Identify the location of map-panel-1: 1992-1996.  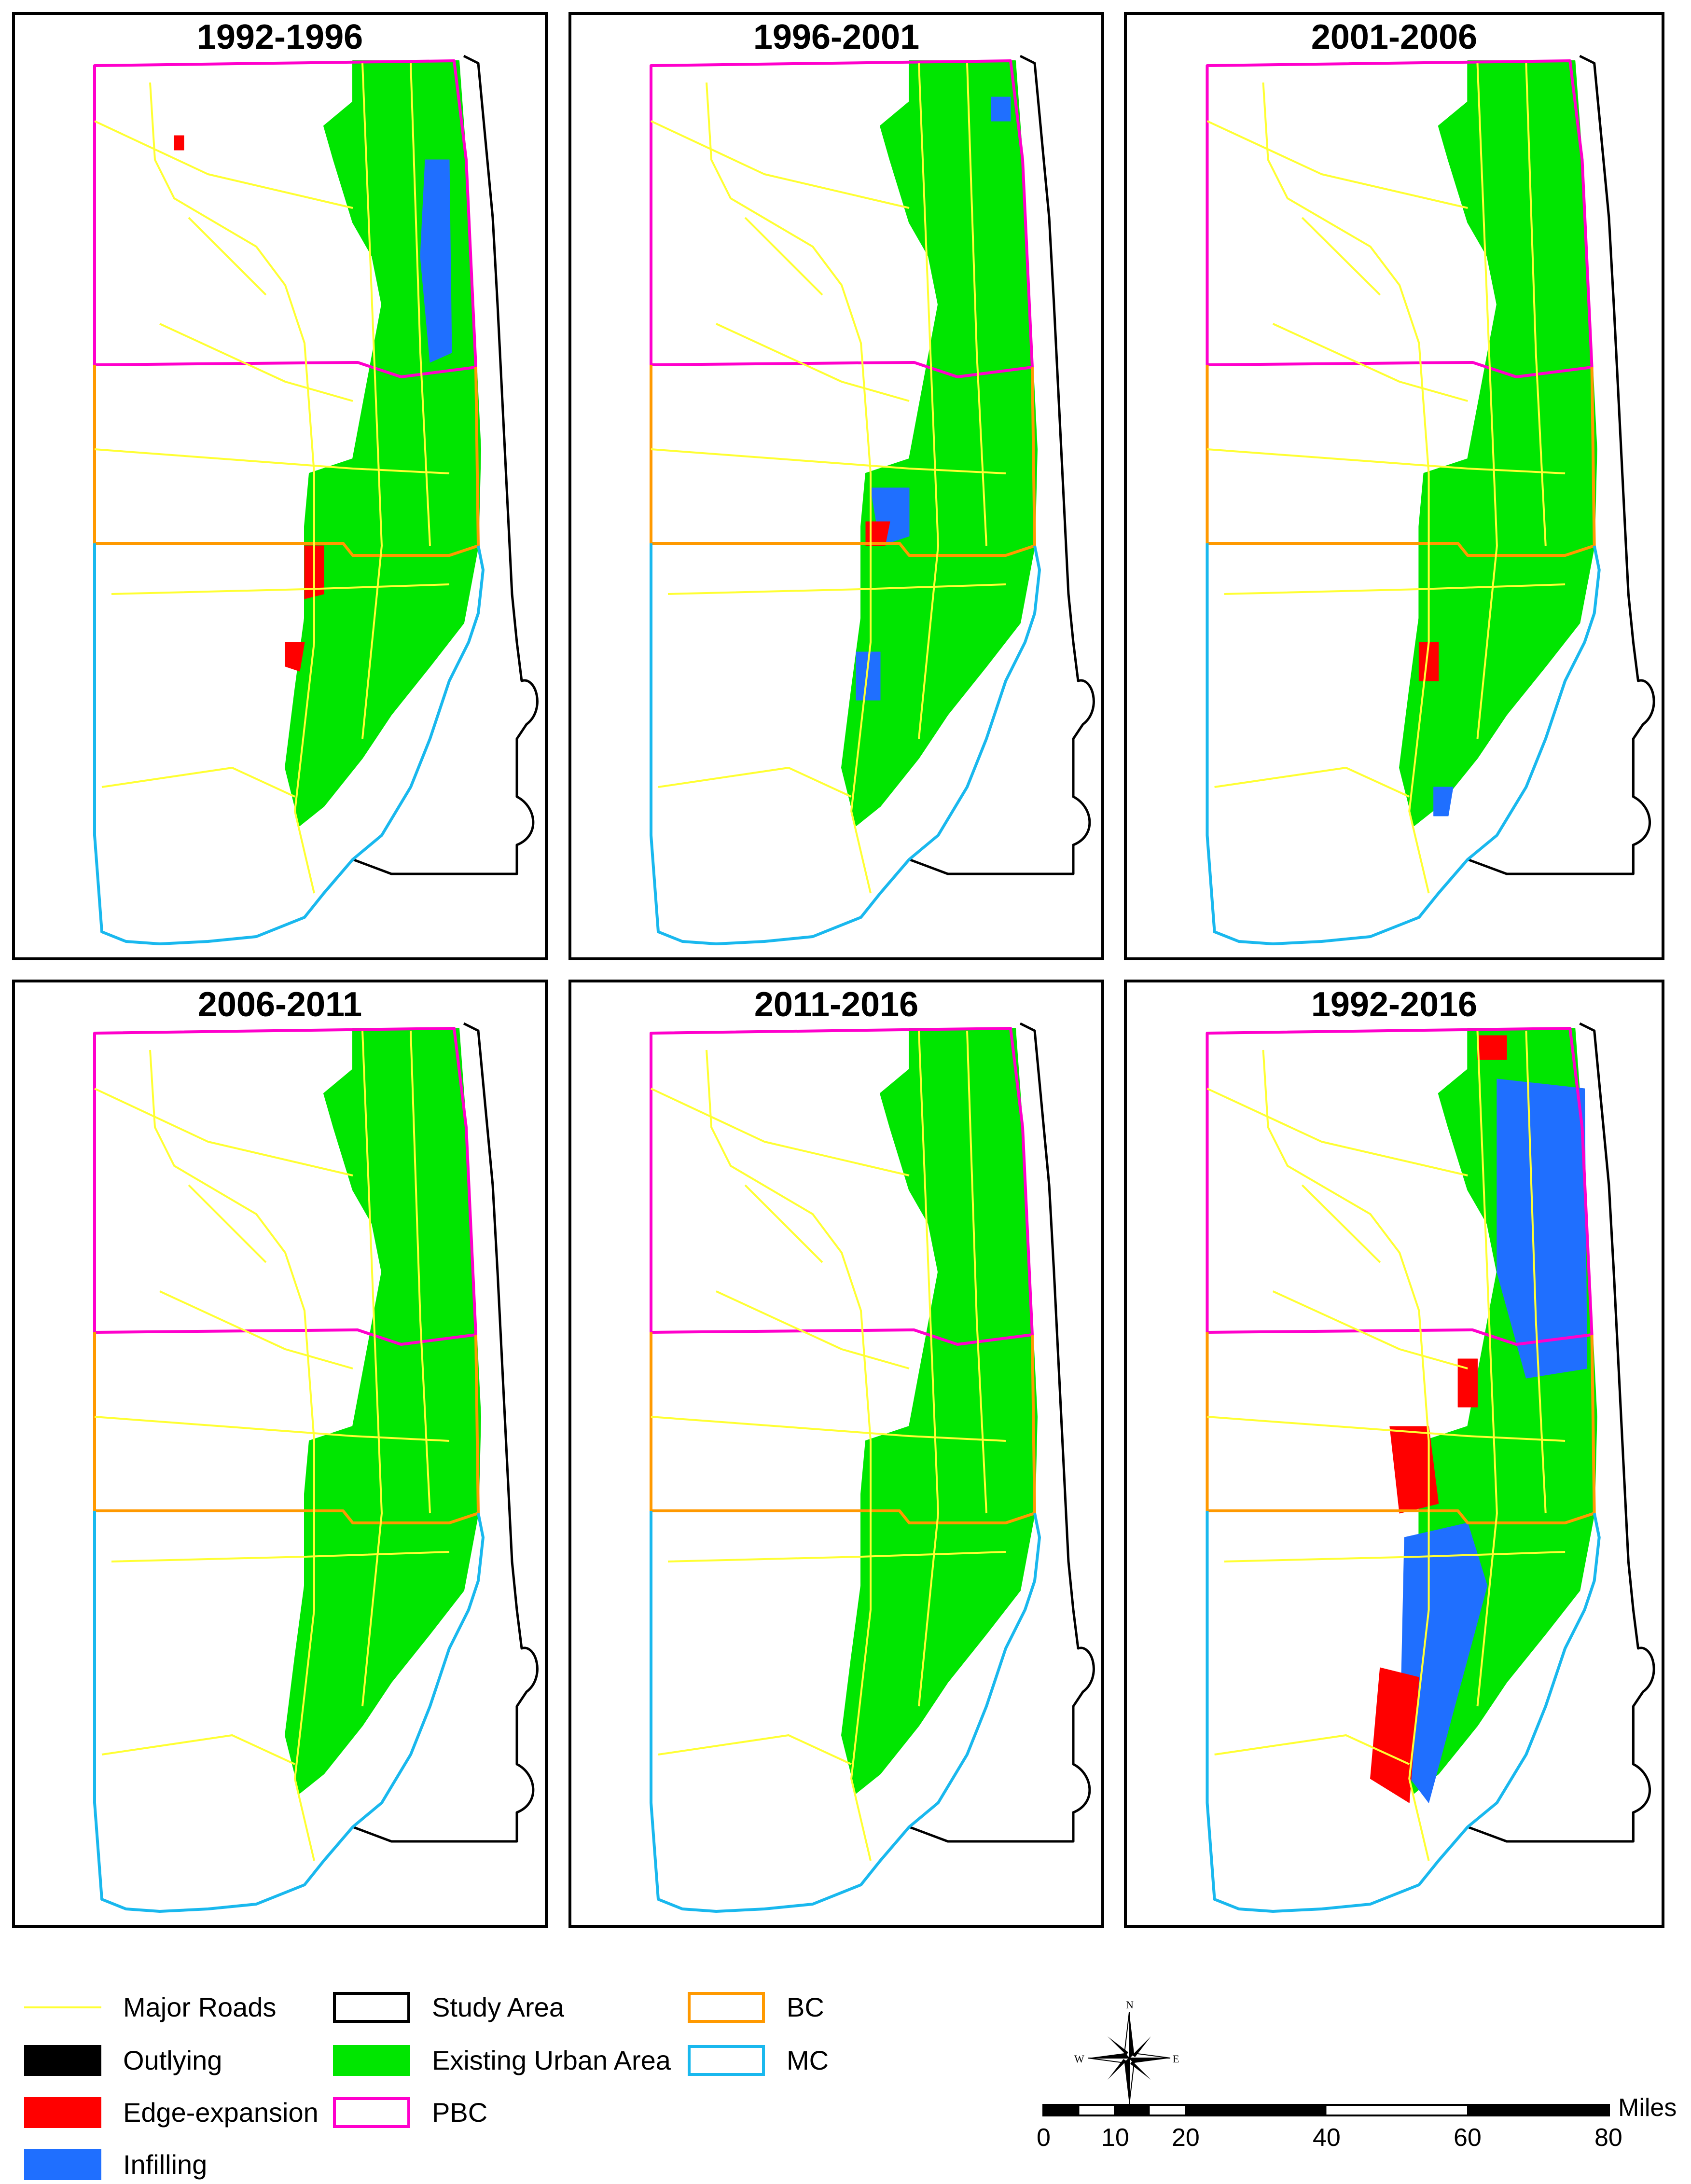
(280, 486).